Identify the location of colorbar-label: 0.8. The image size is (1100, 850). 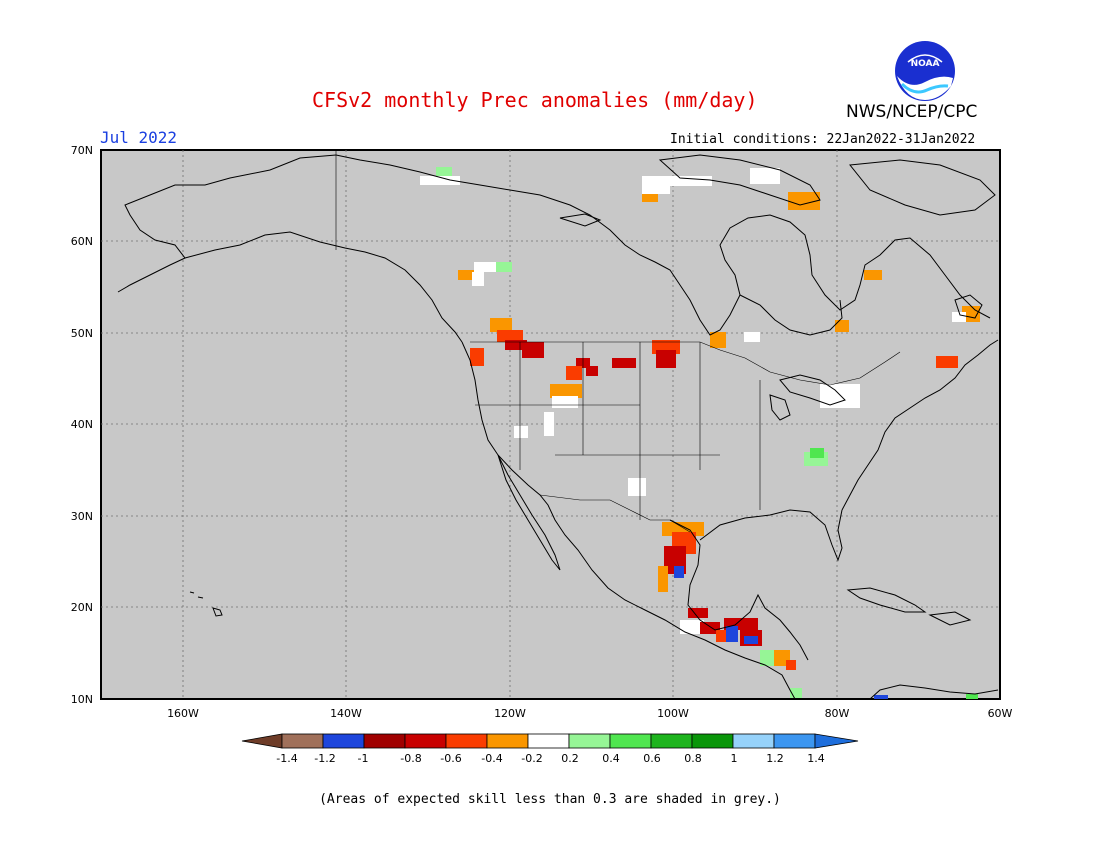
(693, 758).